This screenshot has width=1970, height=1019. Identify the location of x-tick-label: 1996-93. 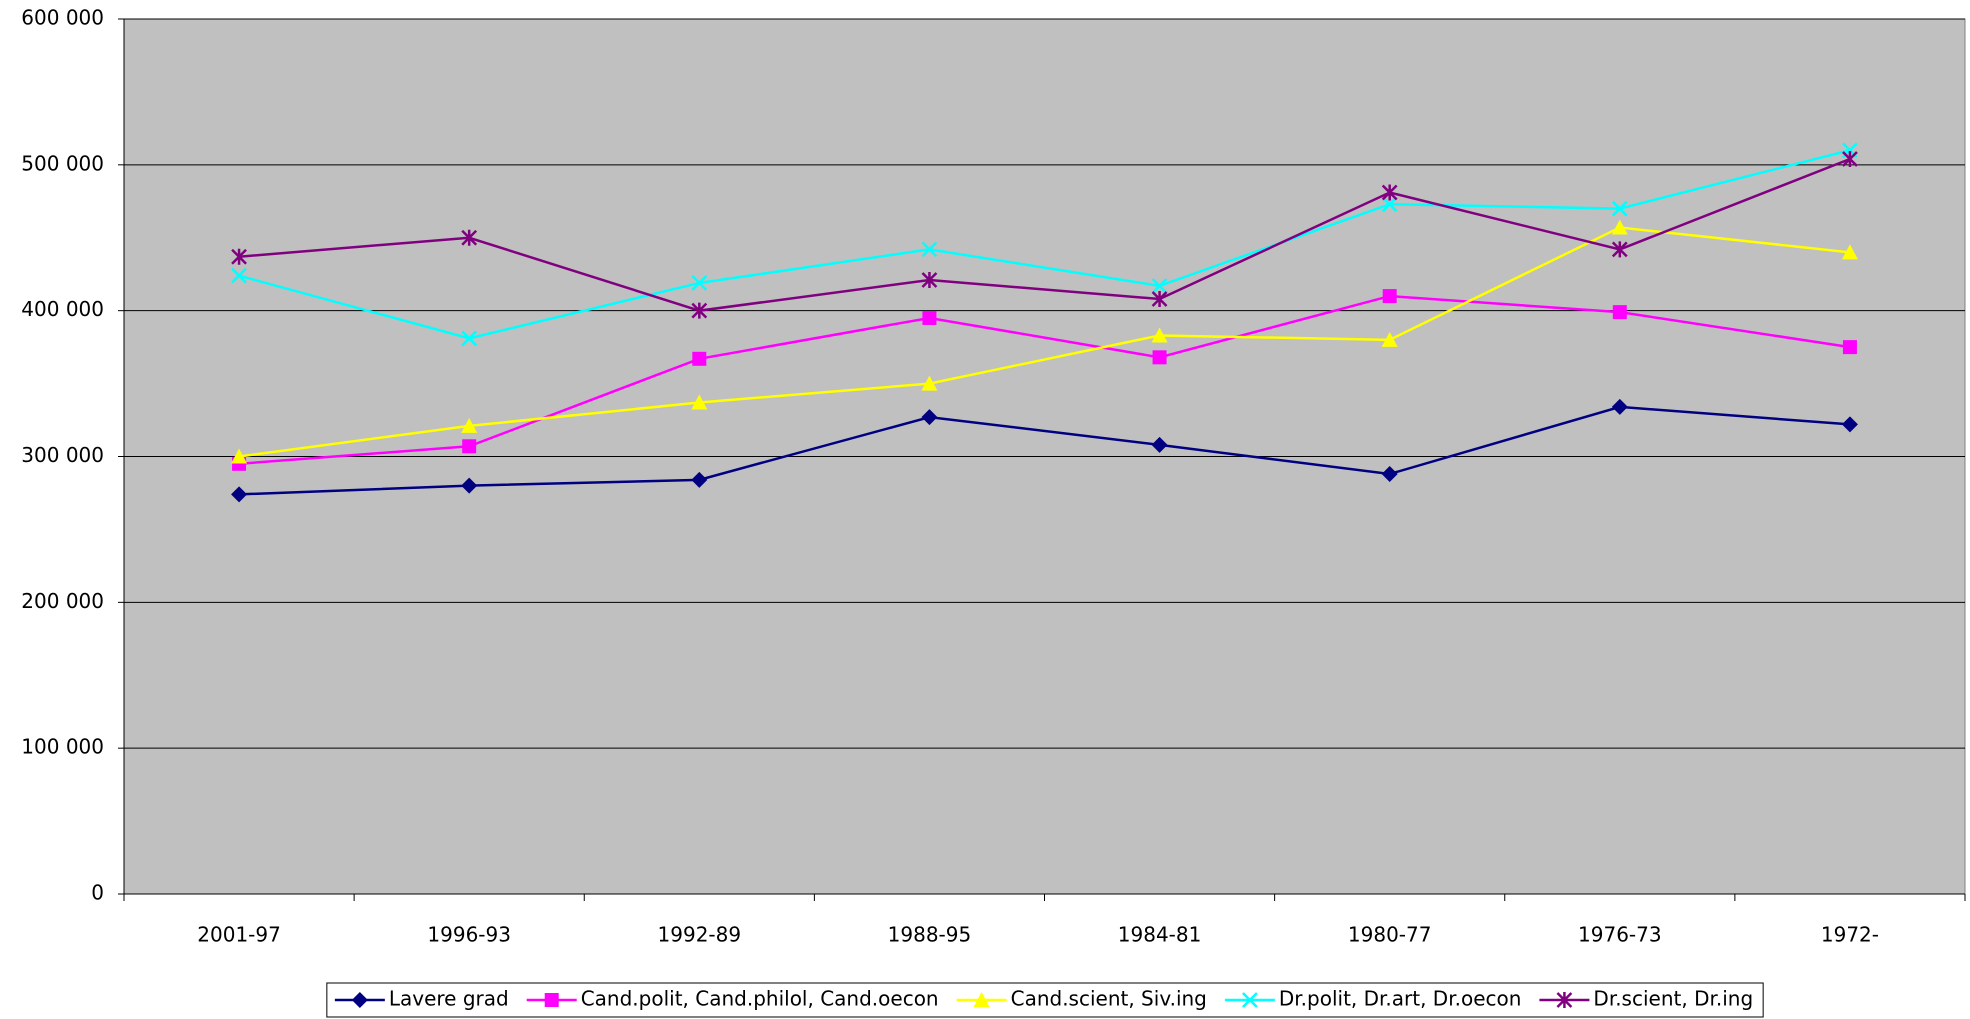
(469, 935).